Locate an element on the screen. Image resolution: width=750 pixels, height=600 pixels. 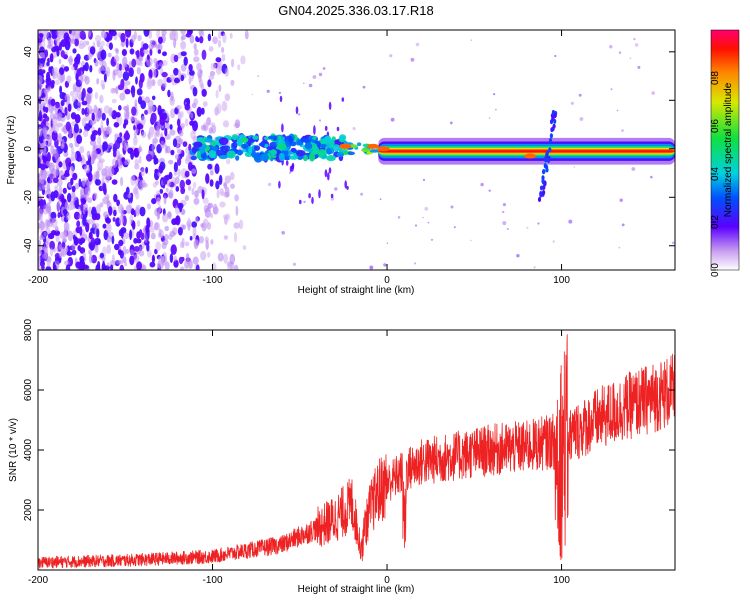
top-x-tick-label: 0 is located at coordinates (387, 280).